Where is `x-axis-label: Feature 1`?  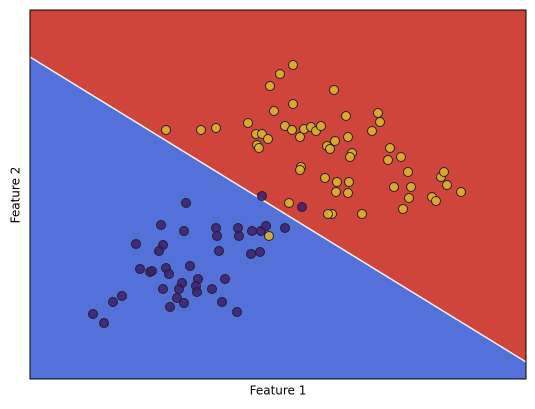
x-axis-label: Feature 1 is located at coordinates (278, 391).